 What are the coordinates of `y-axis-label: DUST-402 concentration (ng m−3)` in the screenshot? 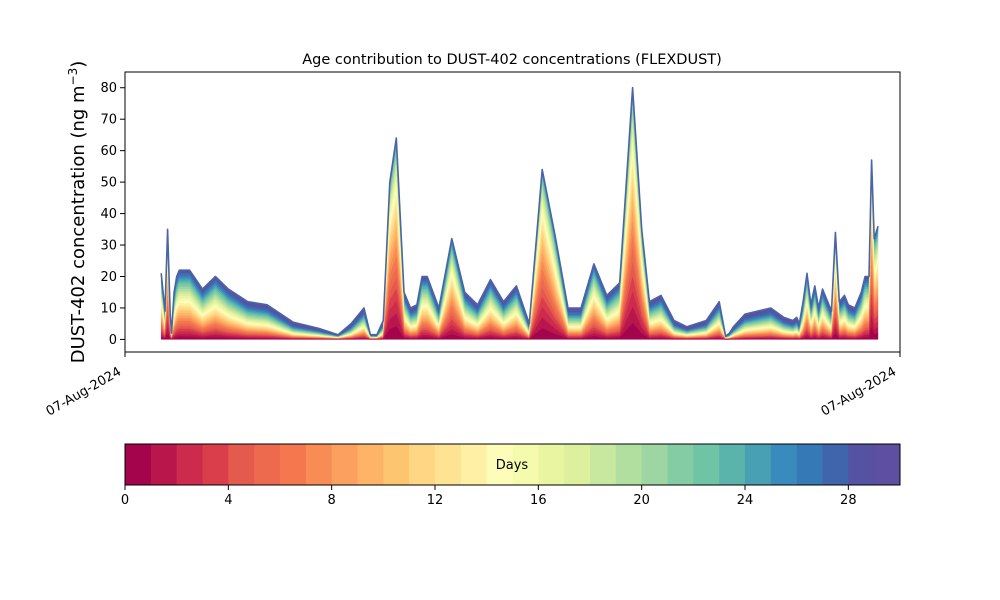 It's located at (77, 212).